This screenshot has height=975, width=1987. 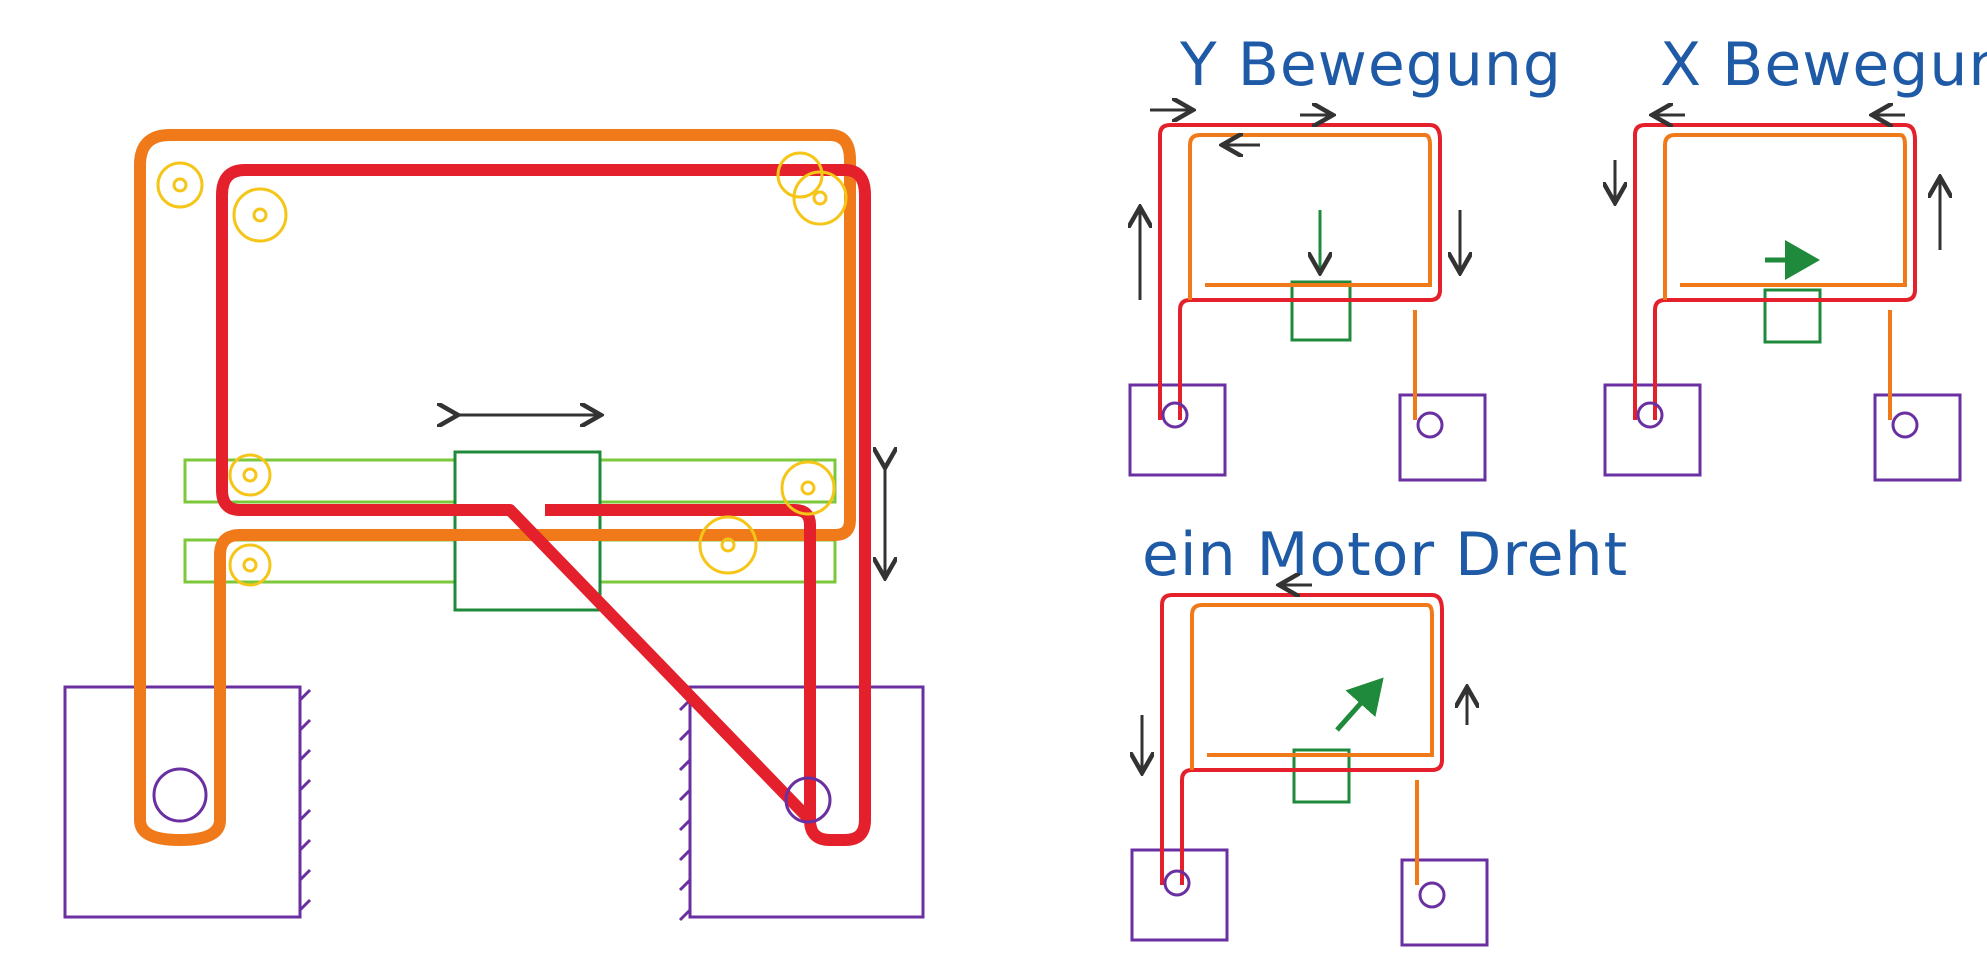 What do you see at coordinates (305, 800) in the screenshot?
I see `hatch-left` at bounding box center [305, 800].